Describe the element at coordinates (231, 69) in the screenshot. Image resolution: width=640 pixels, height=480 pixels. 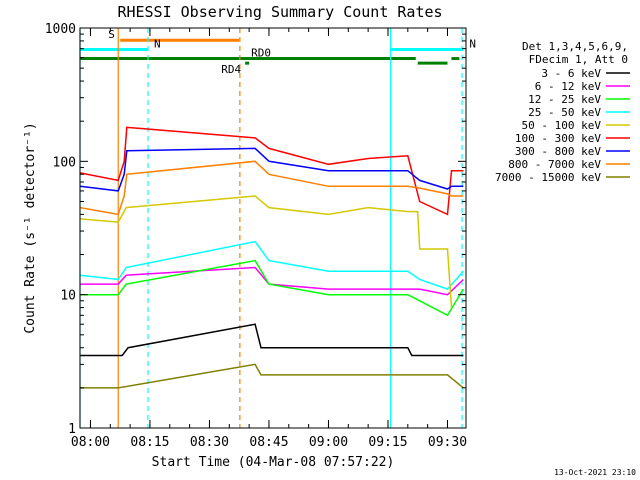
I see `flag-label-4: RD4` at that location.